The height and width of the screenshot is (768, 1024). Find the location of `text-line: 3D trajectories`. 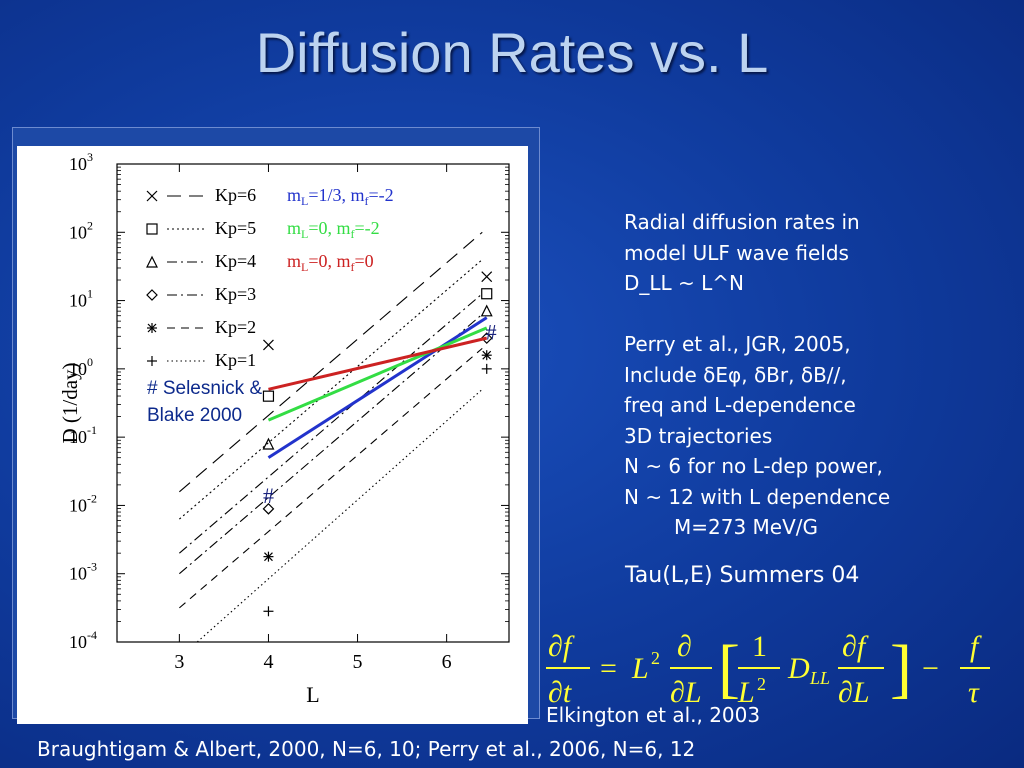

text-line: 3D trajectories is located at coordinates (698, 435).